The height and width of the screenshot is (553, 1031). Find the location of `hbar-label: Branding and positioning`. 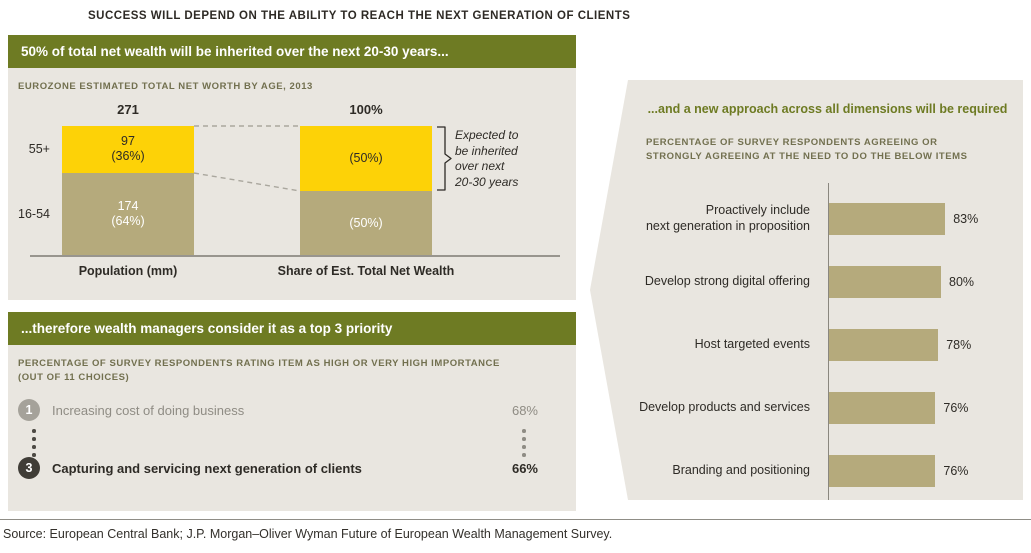

hbar-label: Branding and positioning is located at coordinates (741, 469).